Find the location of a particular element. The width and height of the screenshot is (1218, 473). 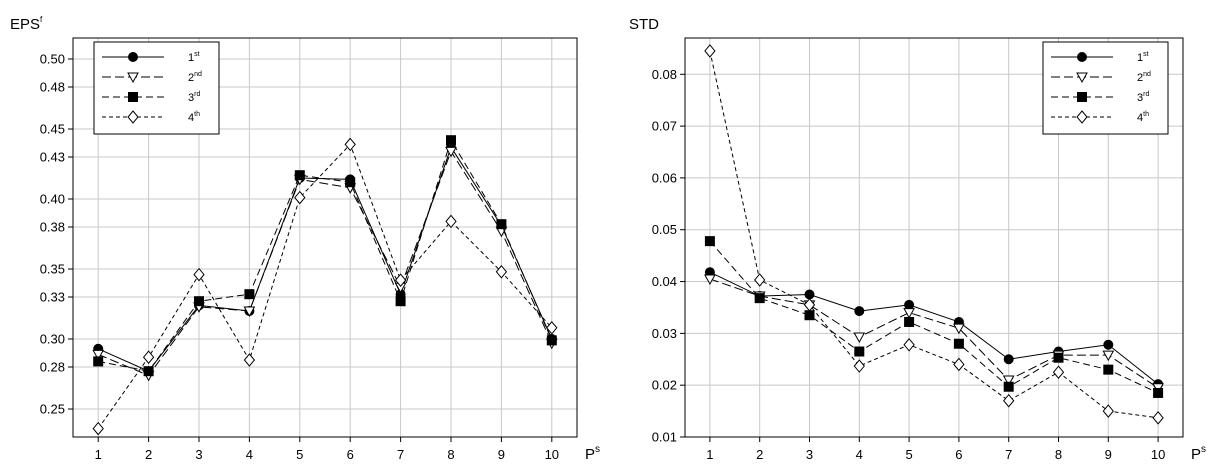

y-tick-label: 0.05 is located at coordinates (664, 229).